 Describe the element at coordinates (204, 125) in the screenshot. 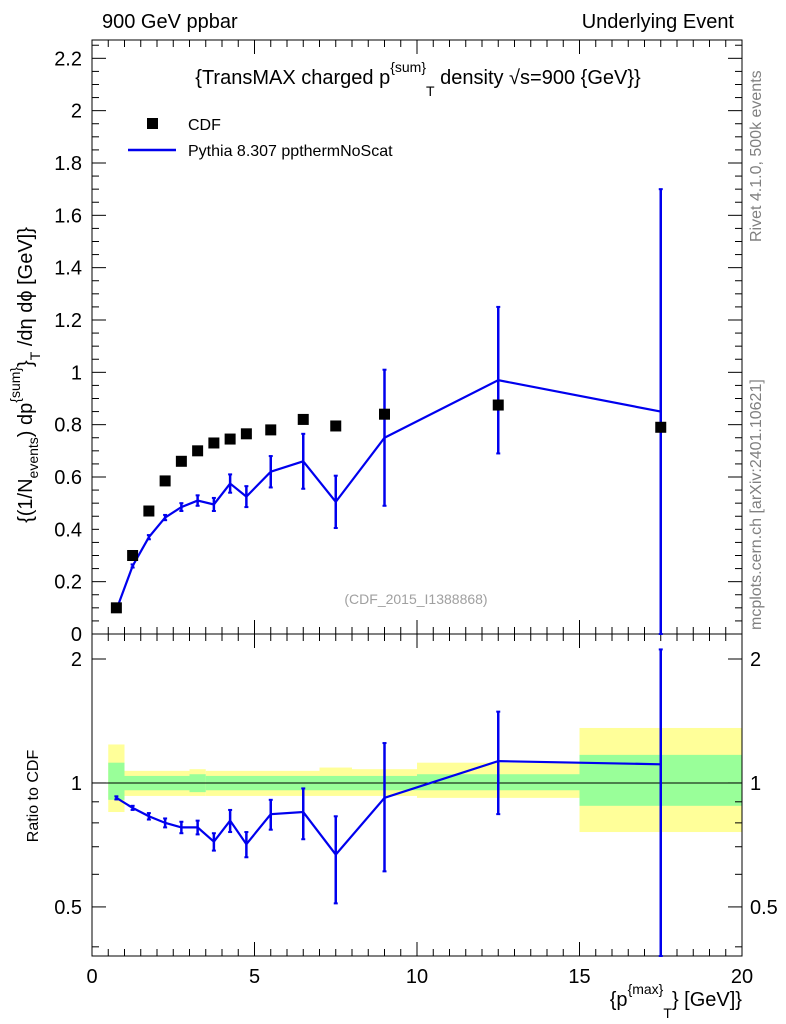

I see `legend-cdf-label: CDF` at that location.